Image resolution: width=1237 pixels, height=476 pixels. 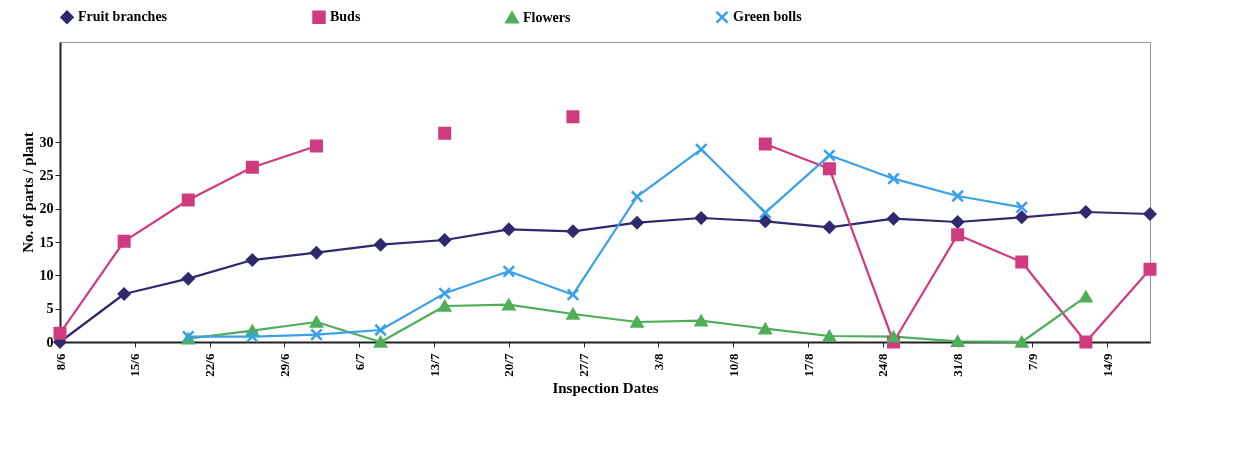 I want to click on x-axis-title: Inspection Dates, so click(x=605, y=387).